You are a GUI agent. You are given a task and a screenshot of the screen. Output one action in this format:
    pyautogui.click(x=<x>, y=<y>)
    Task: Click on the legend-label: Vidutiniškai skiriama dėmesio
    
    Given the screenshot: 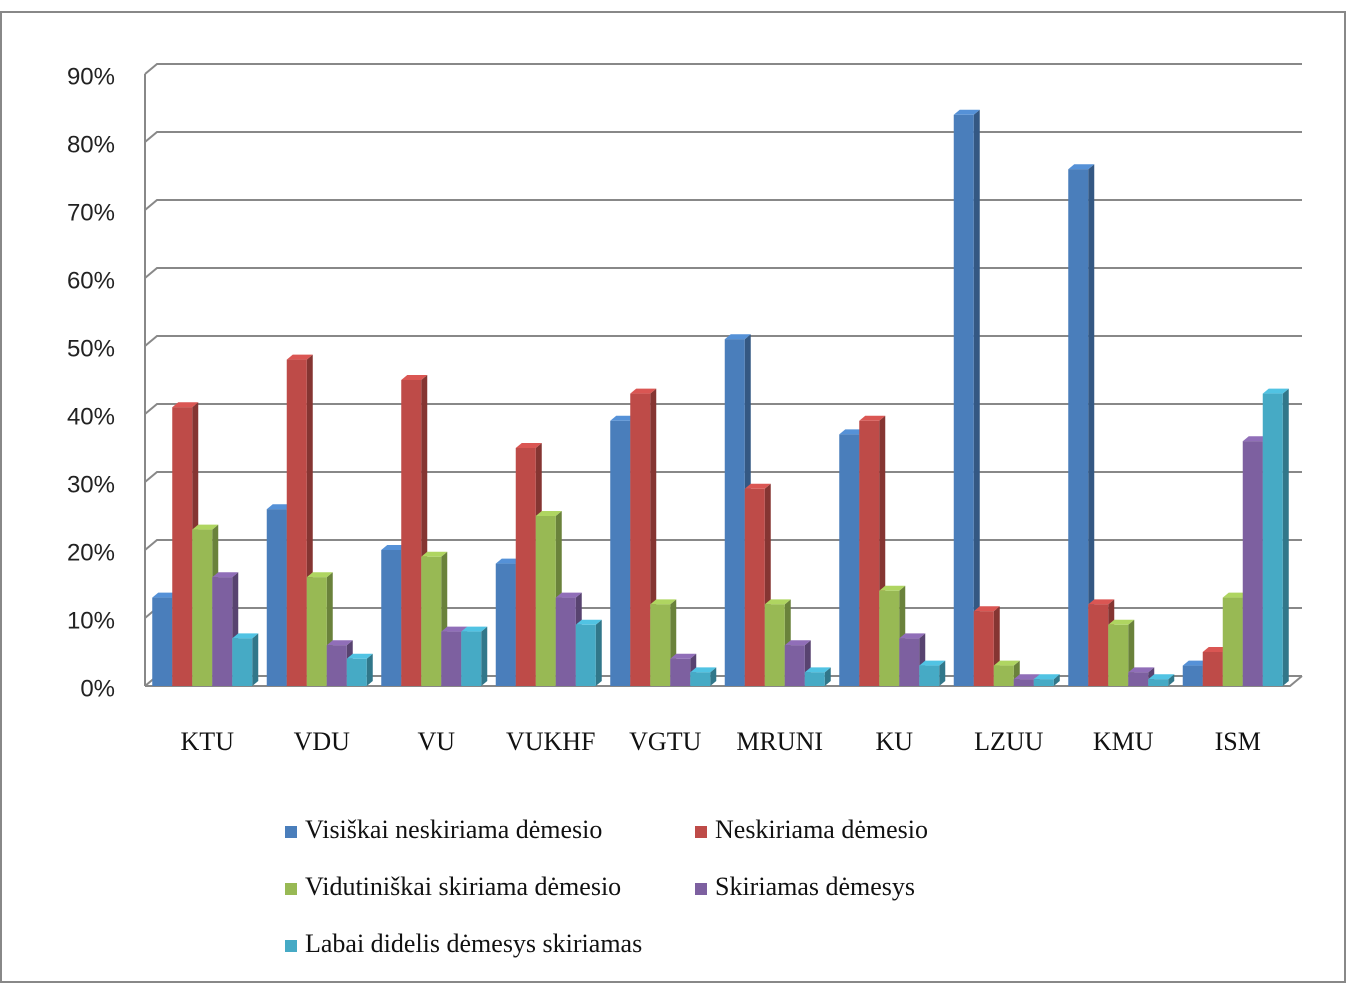 What is the action you would take?
    pyautogui.click(x=463, y=886)
    